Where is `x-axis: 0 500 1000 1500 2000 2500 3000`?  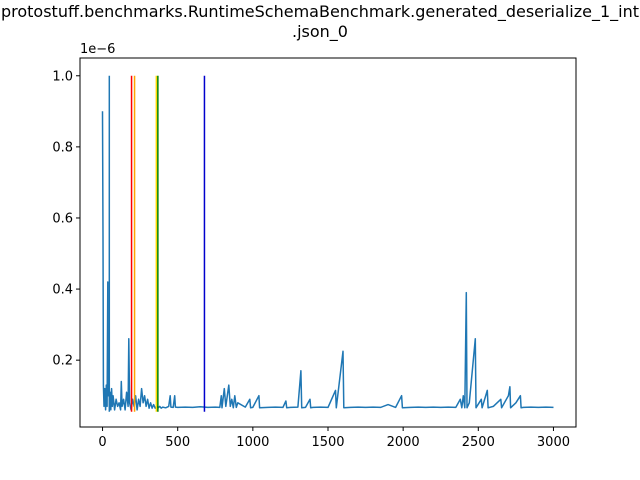 x-axis: 0 500 1000 1500 2000 2500 3000 is located at coordinates (334, 438).